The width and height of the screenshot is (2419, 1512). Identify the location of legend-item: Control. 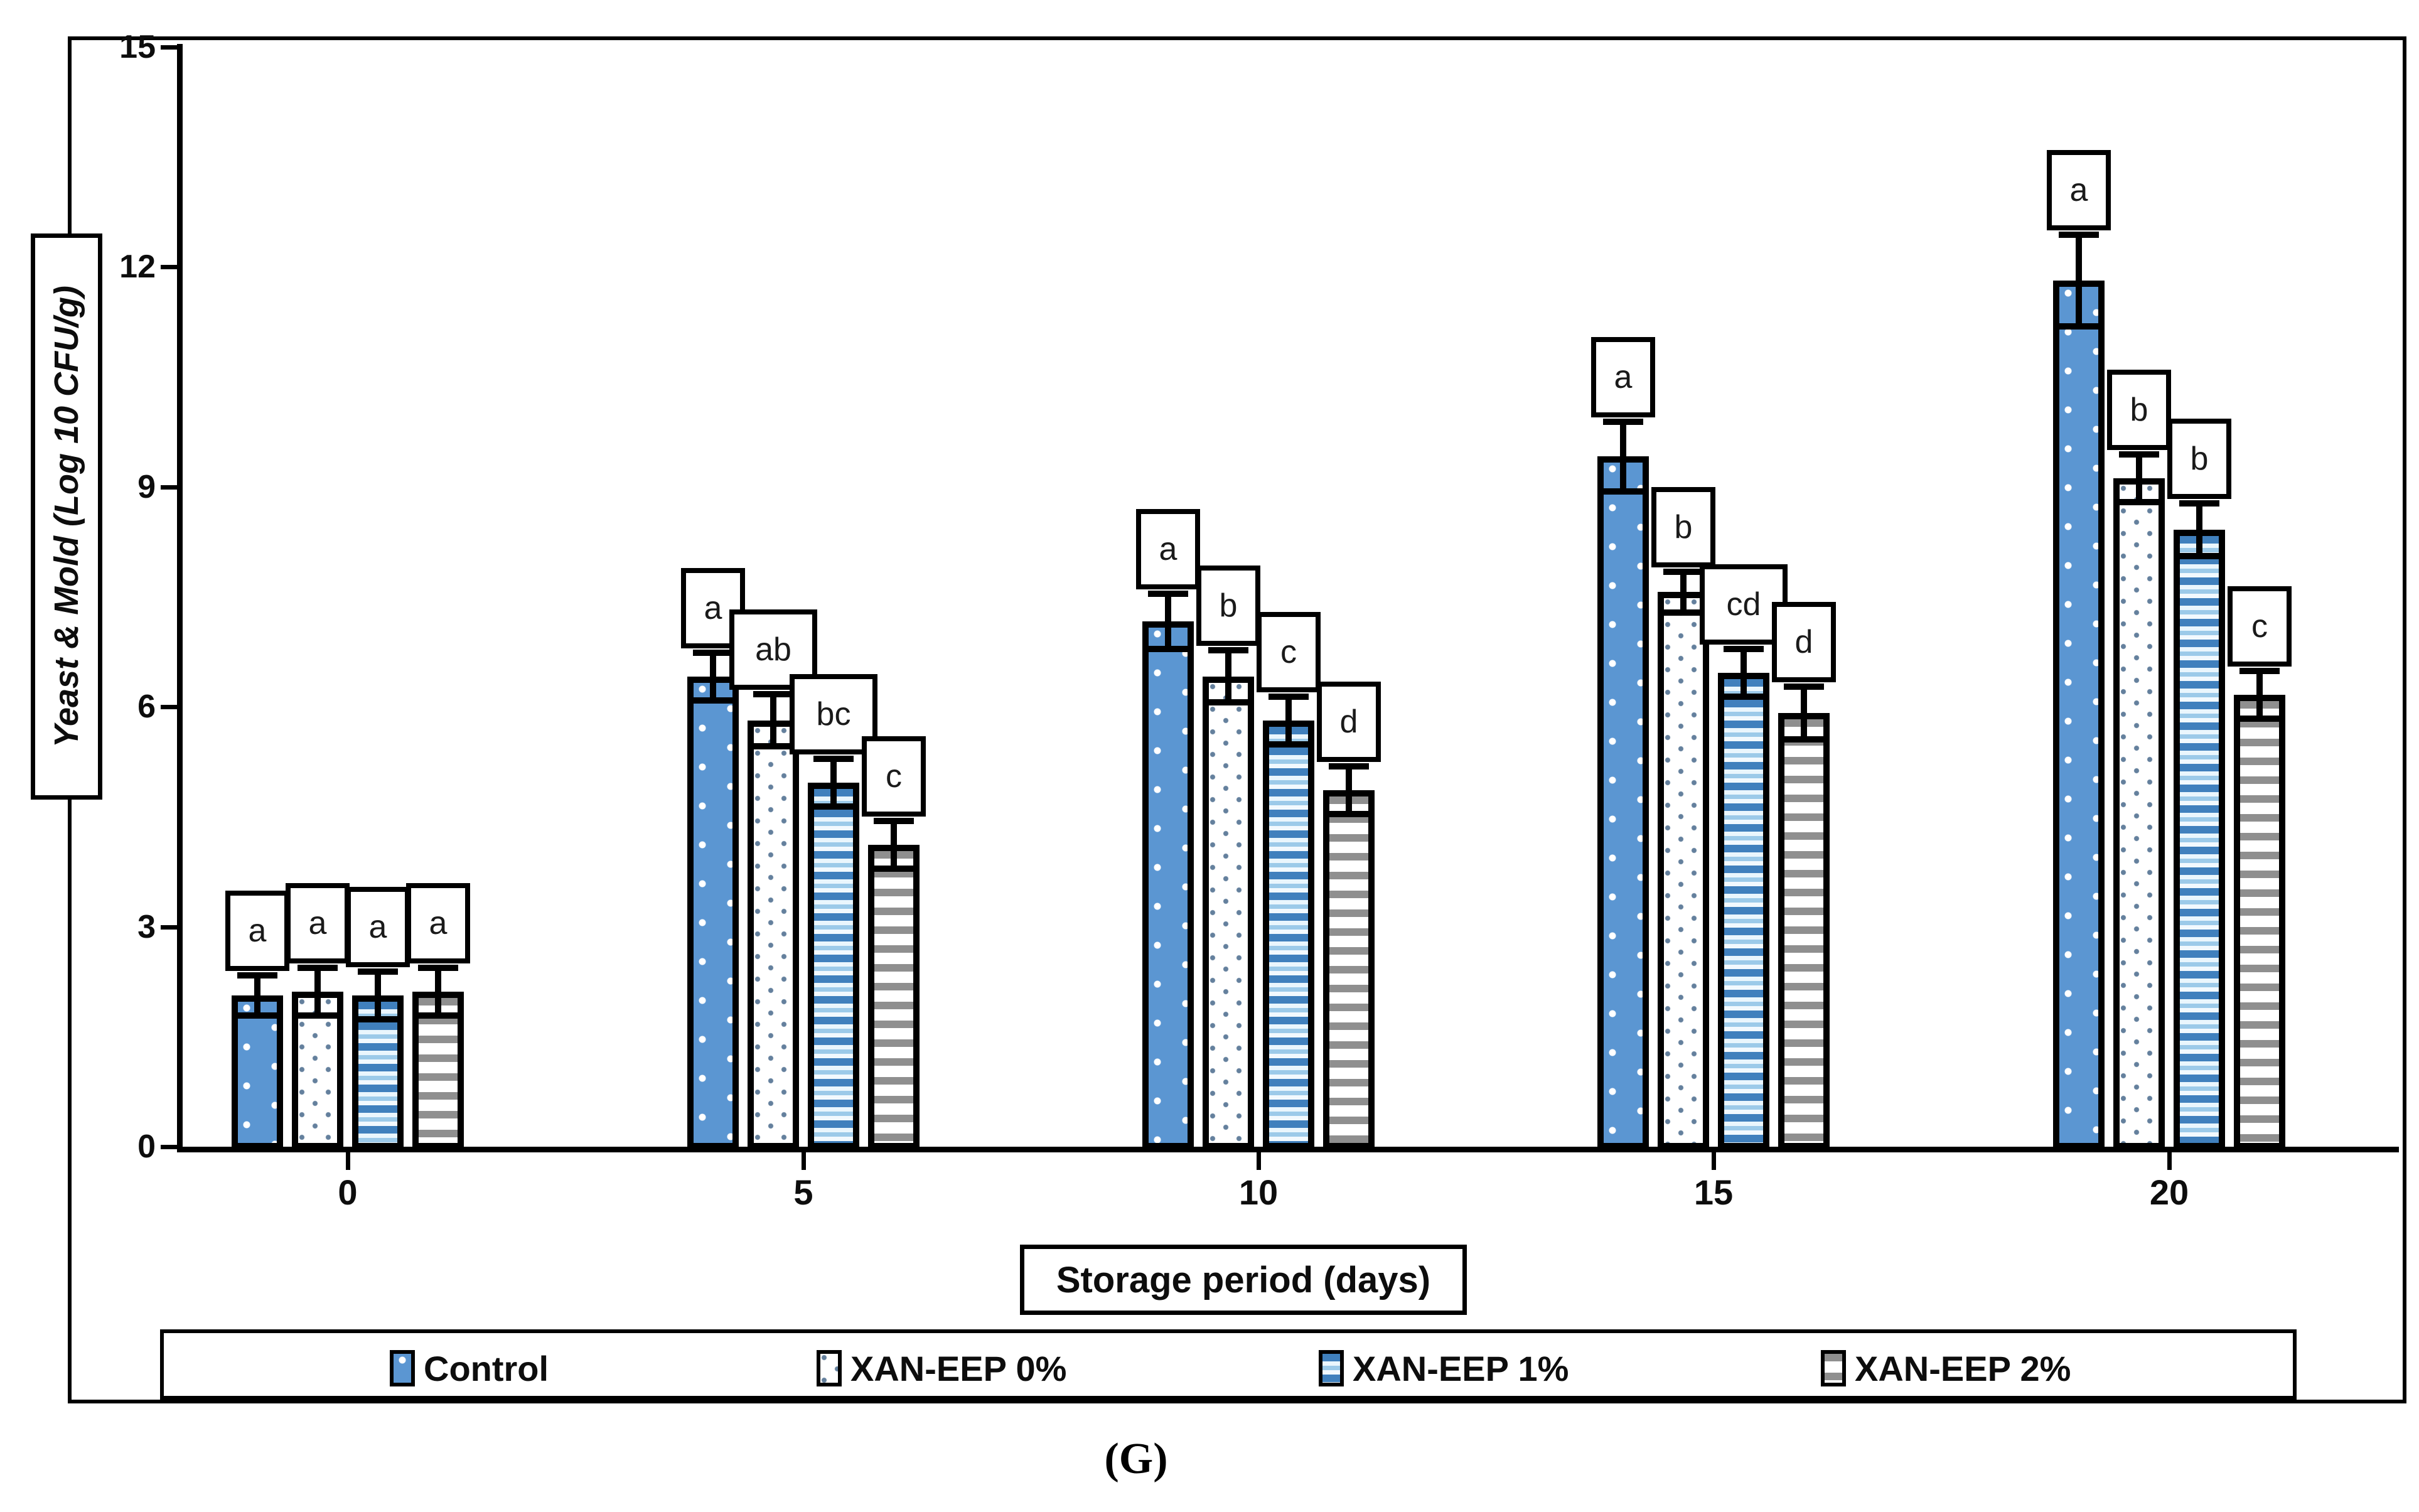
(469, 1368).